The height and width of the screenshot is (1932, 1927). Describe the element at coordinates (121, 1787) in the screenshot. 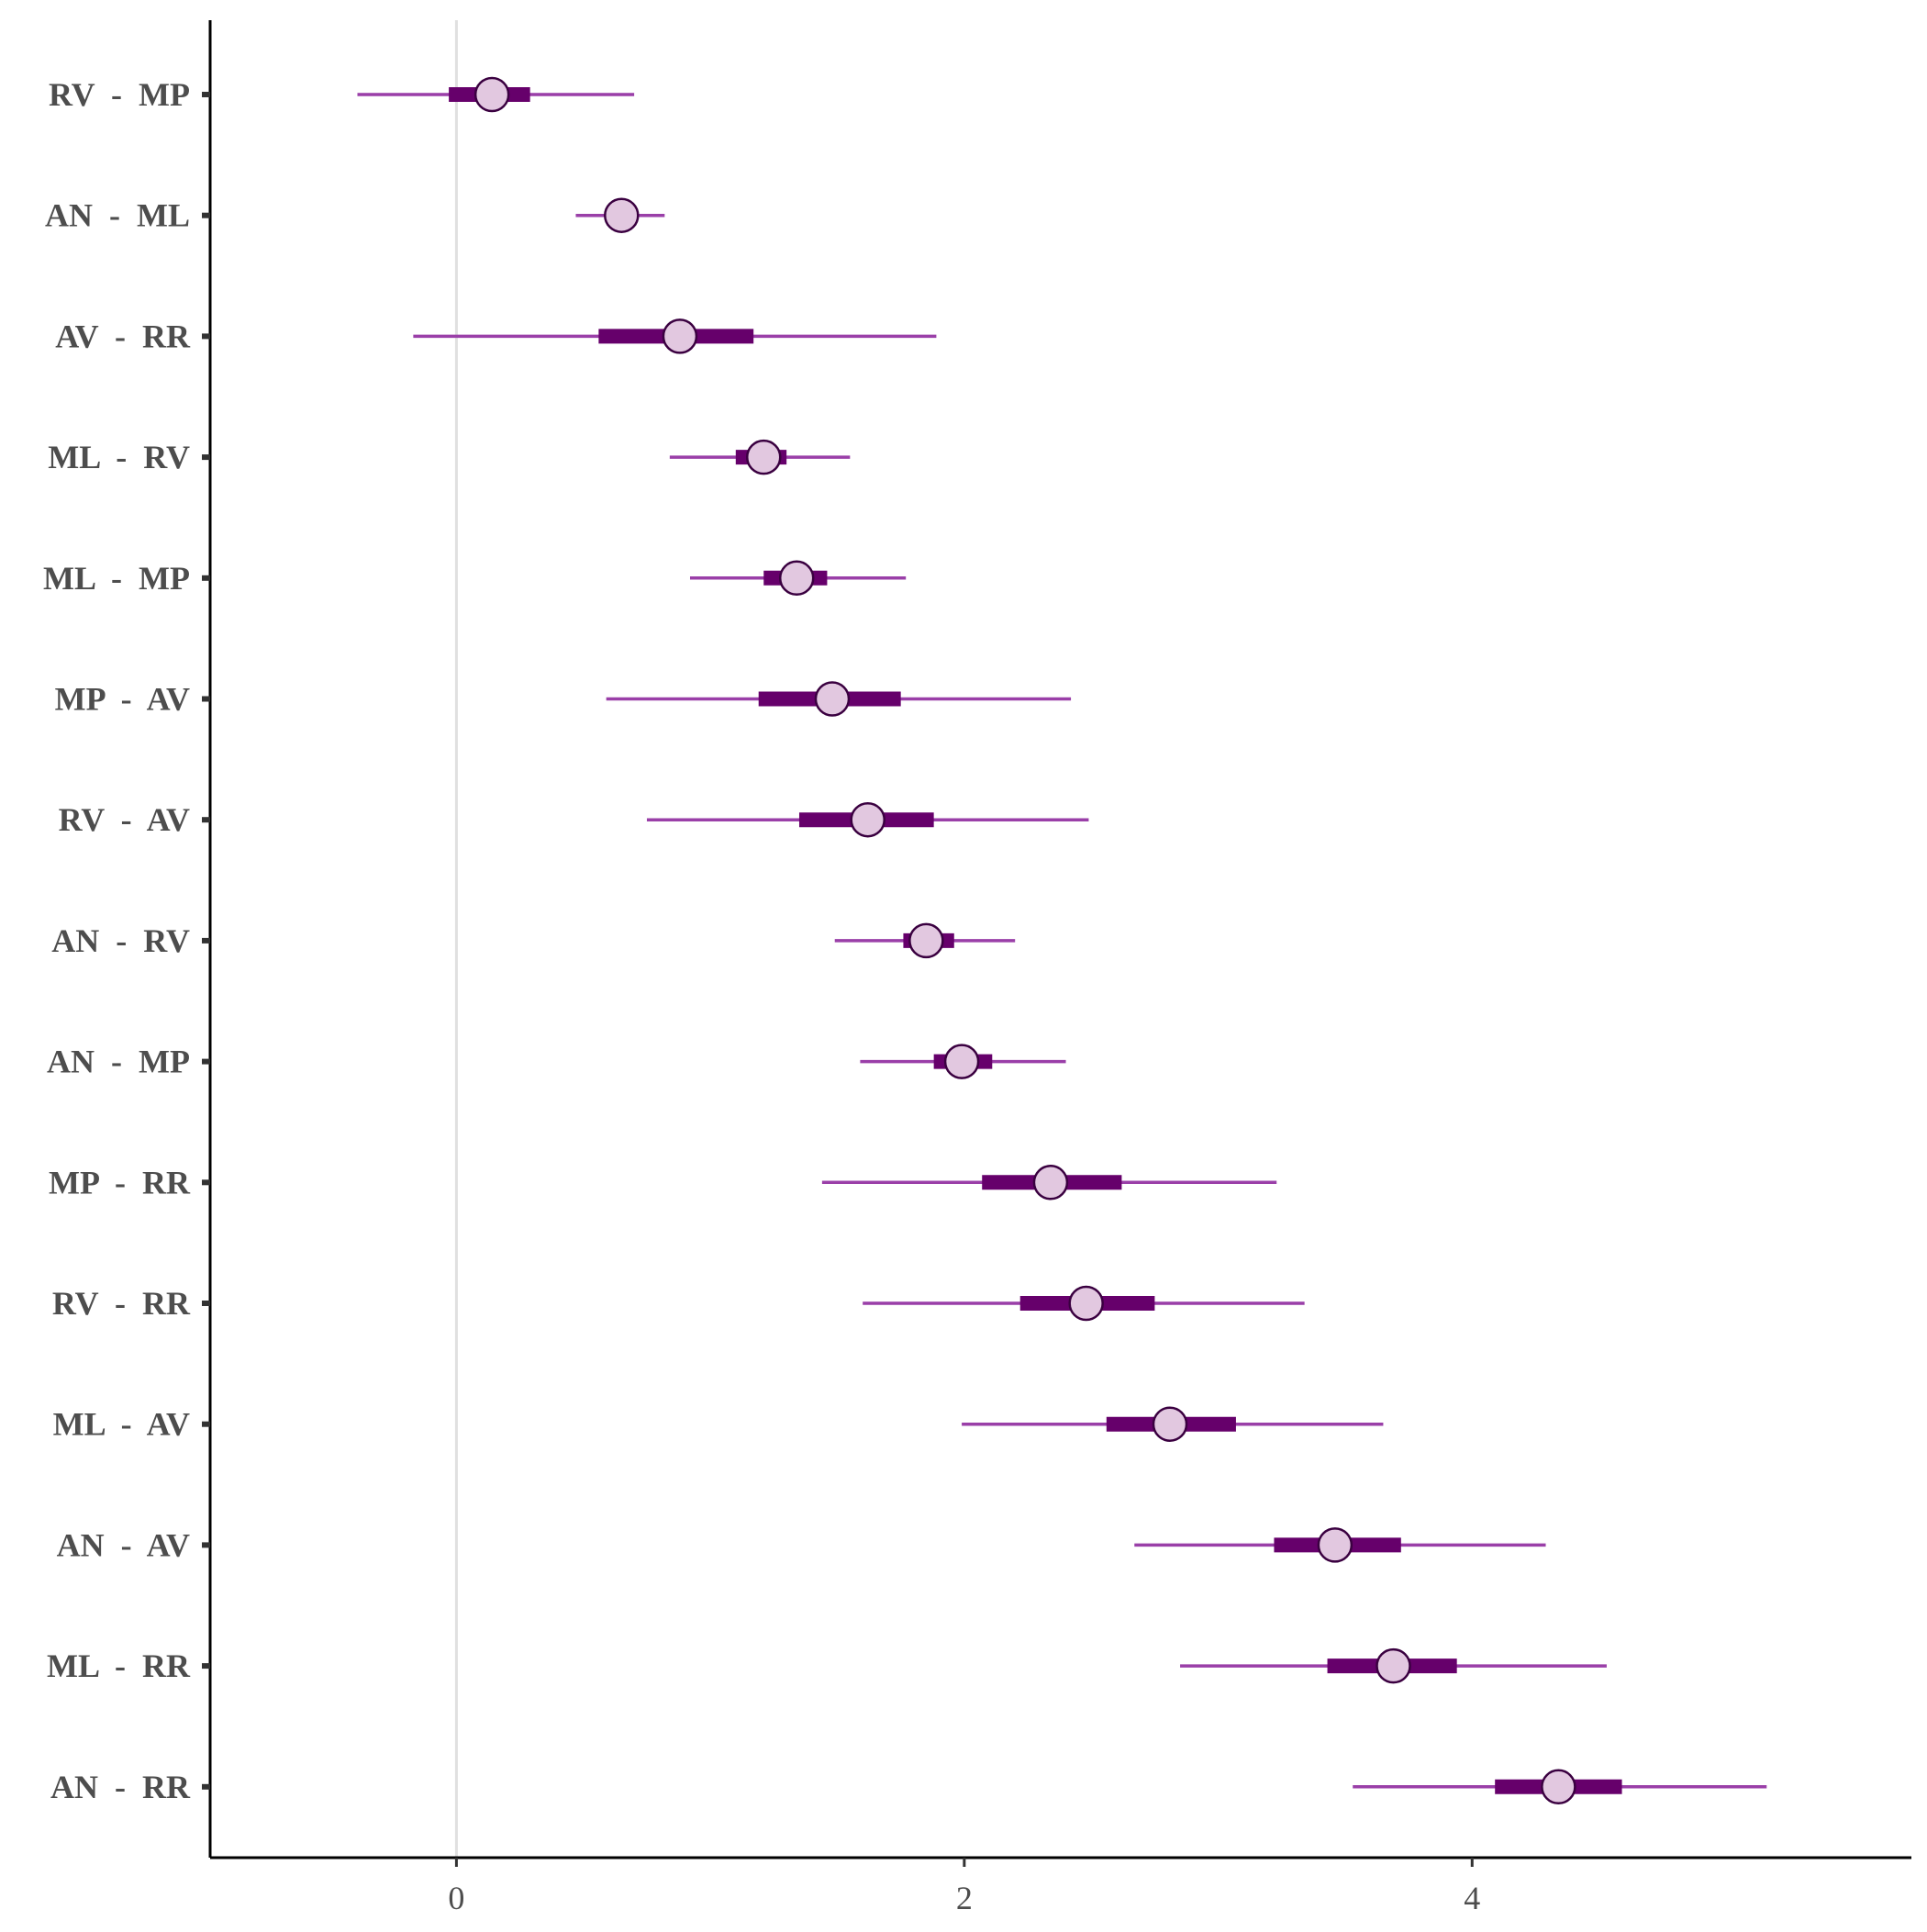

I see `y-tick-label: AN - RR` at that location.